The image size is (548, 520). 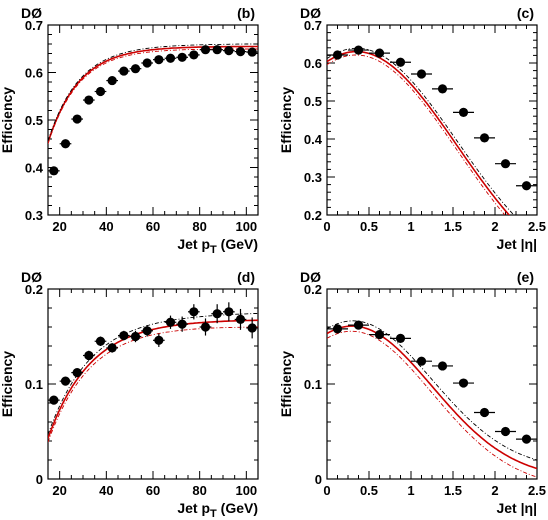 I want to click on plot-frame, so click(x=432, y=384).